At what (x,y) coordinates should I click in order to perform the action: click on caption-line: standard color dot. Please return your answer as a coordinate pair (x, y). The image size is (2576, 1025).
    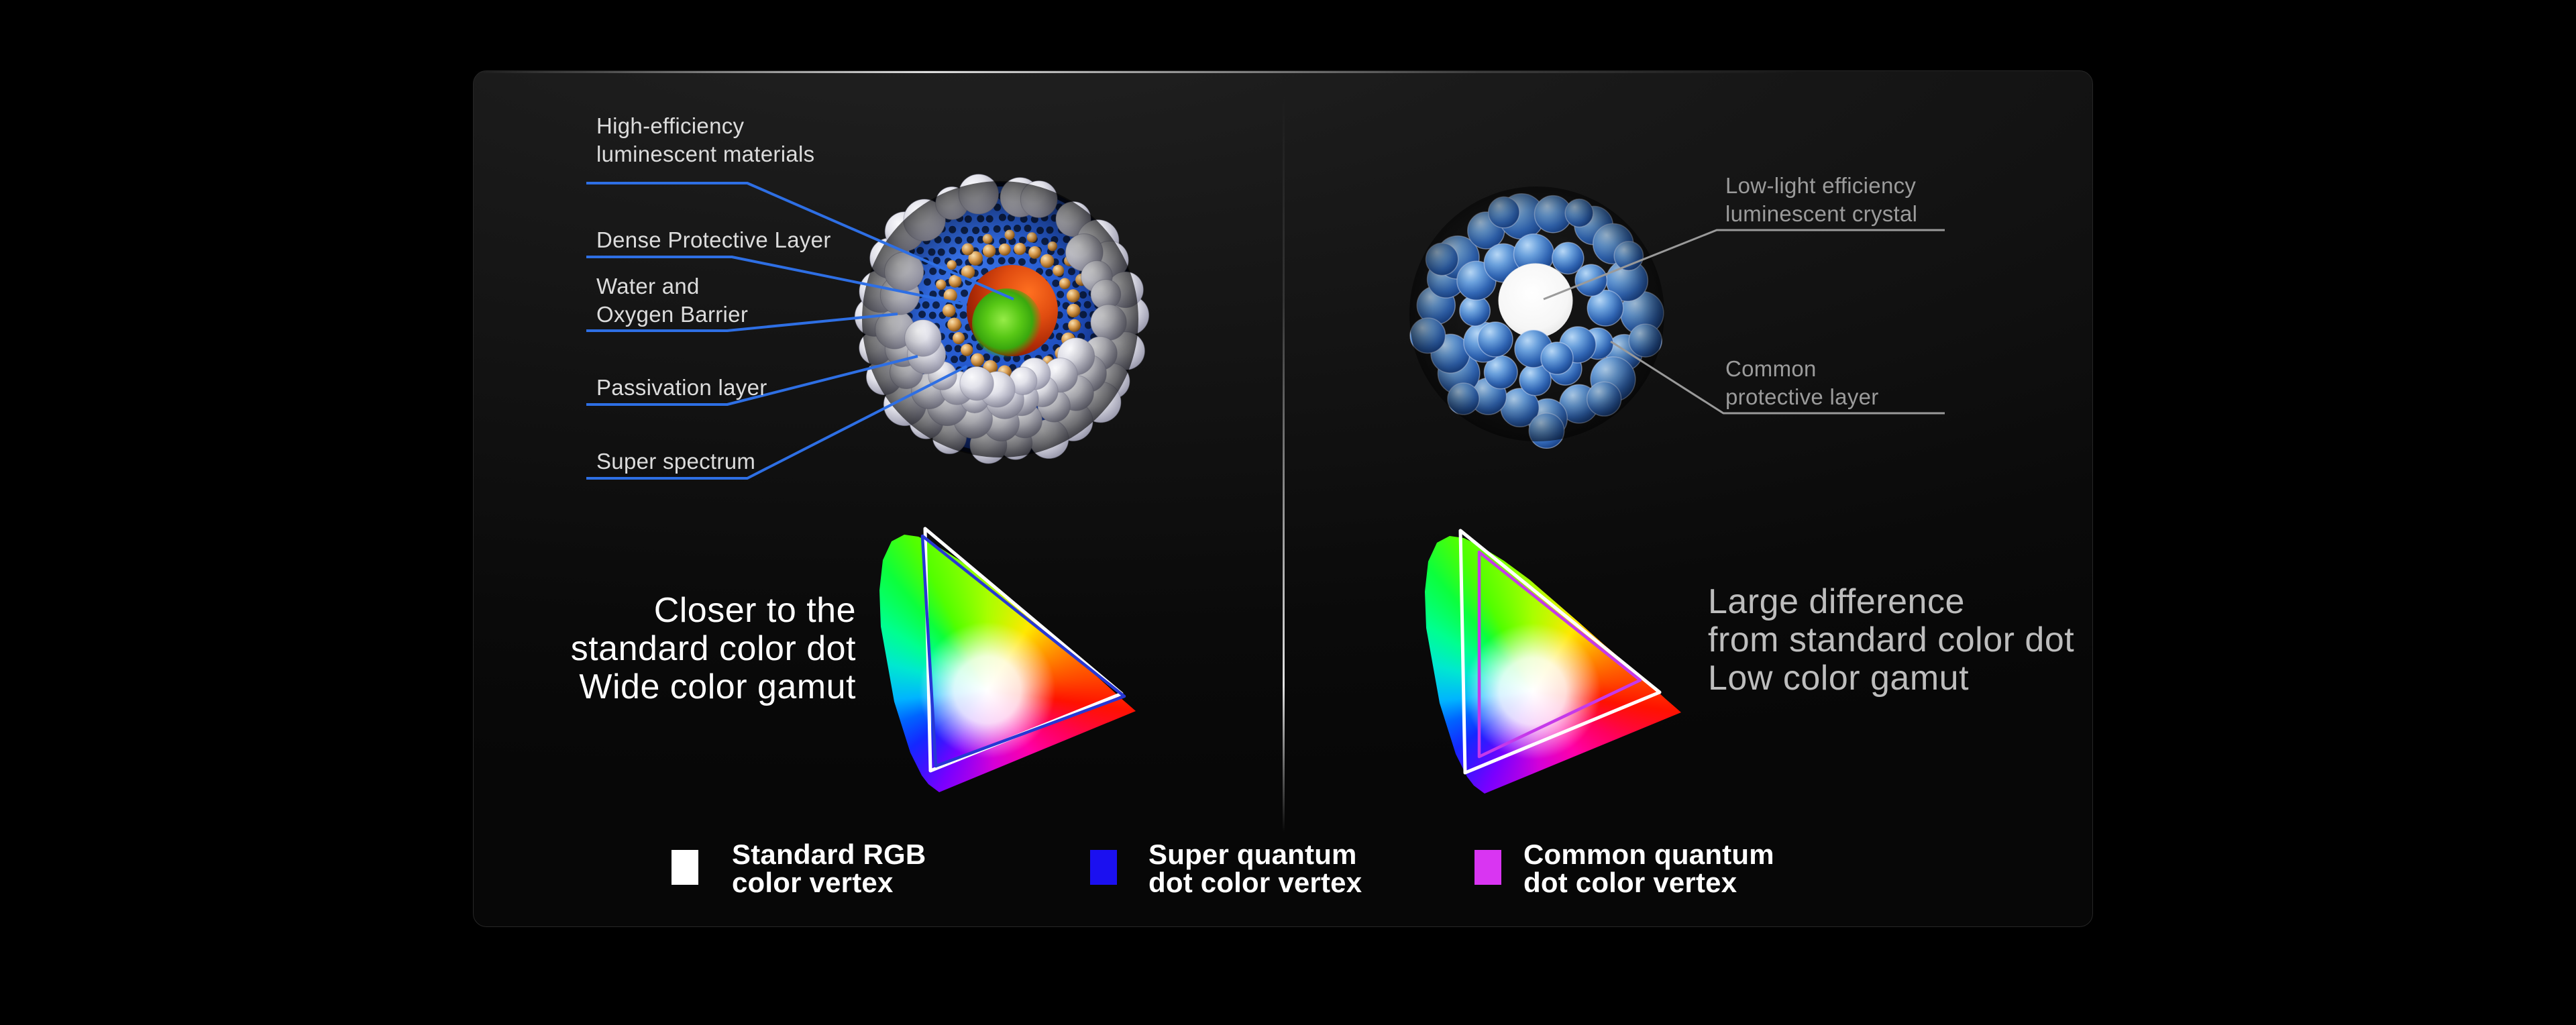
    Looking at the image, I should click on (713, 648).